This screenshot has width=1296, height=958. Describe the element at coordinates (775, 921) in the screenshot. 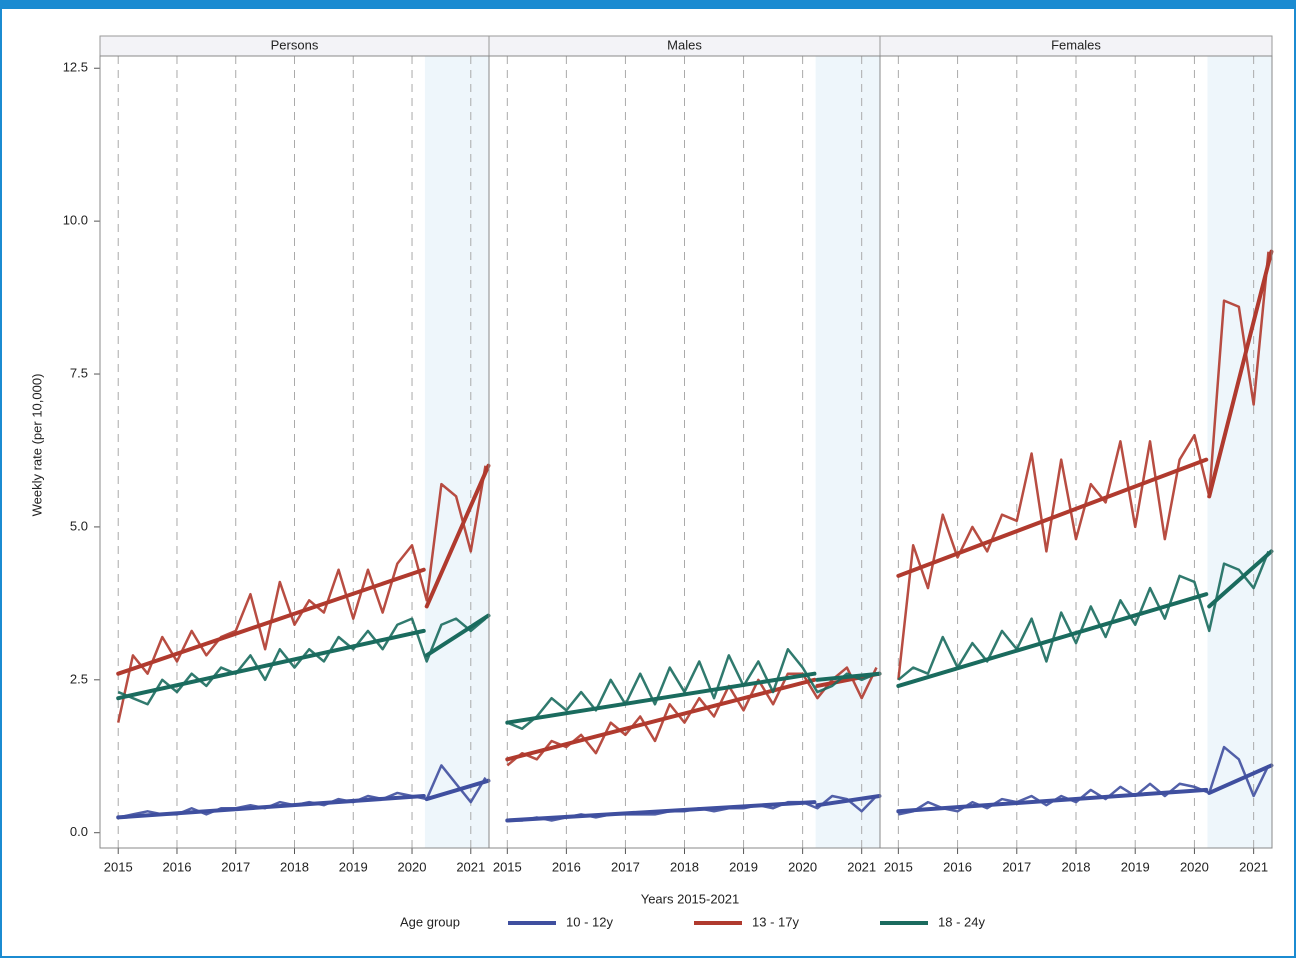

I see `legend-label: 13 - 17y` at that location.